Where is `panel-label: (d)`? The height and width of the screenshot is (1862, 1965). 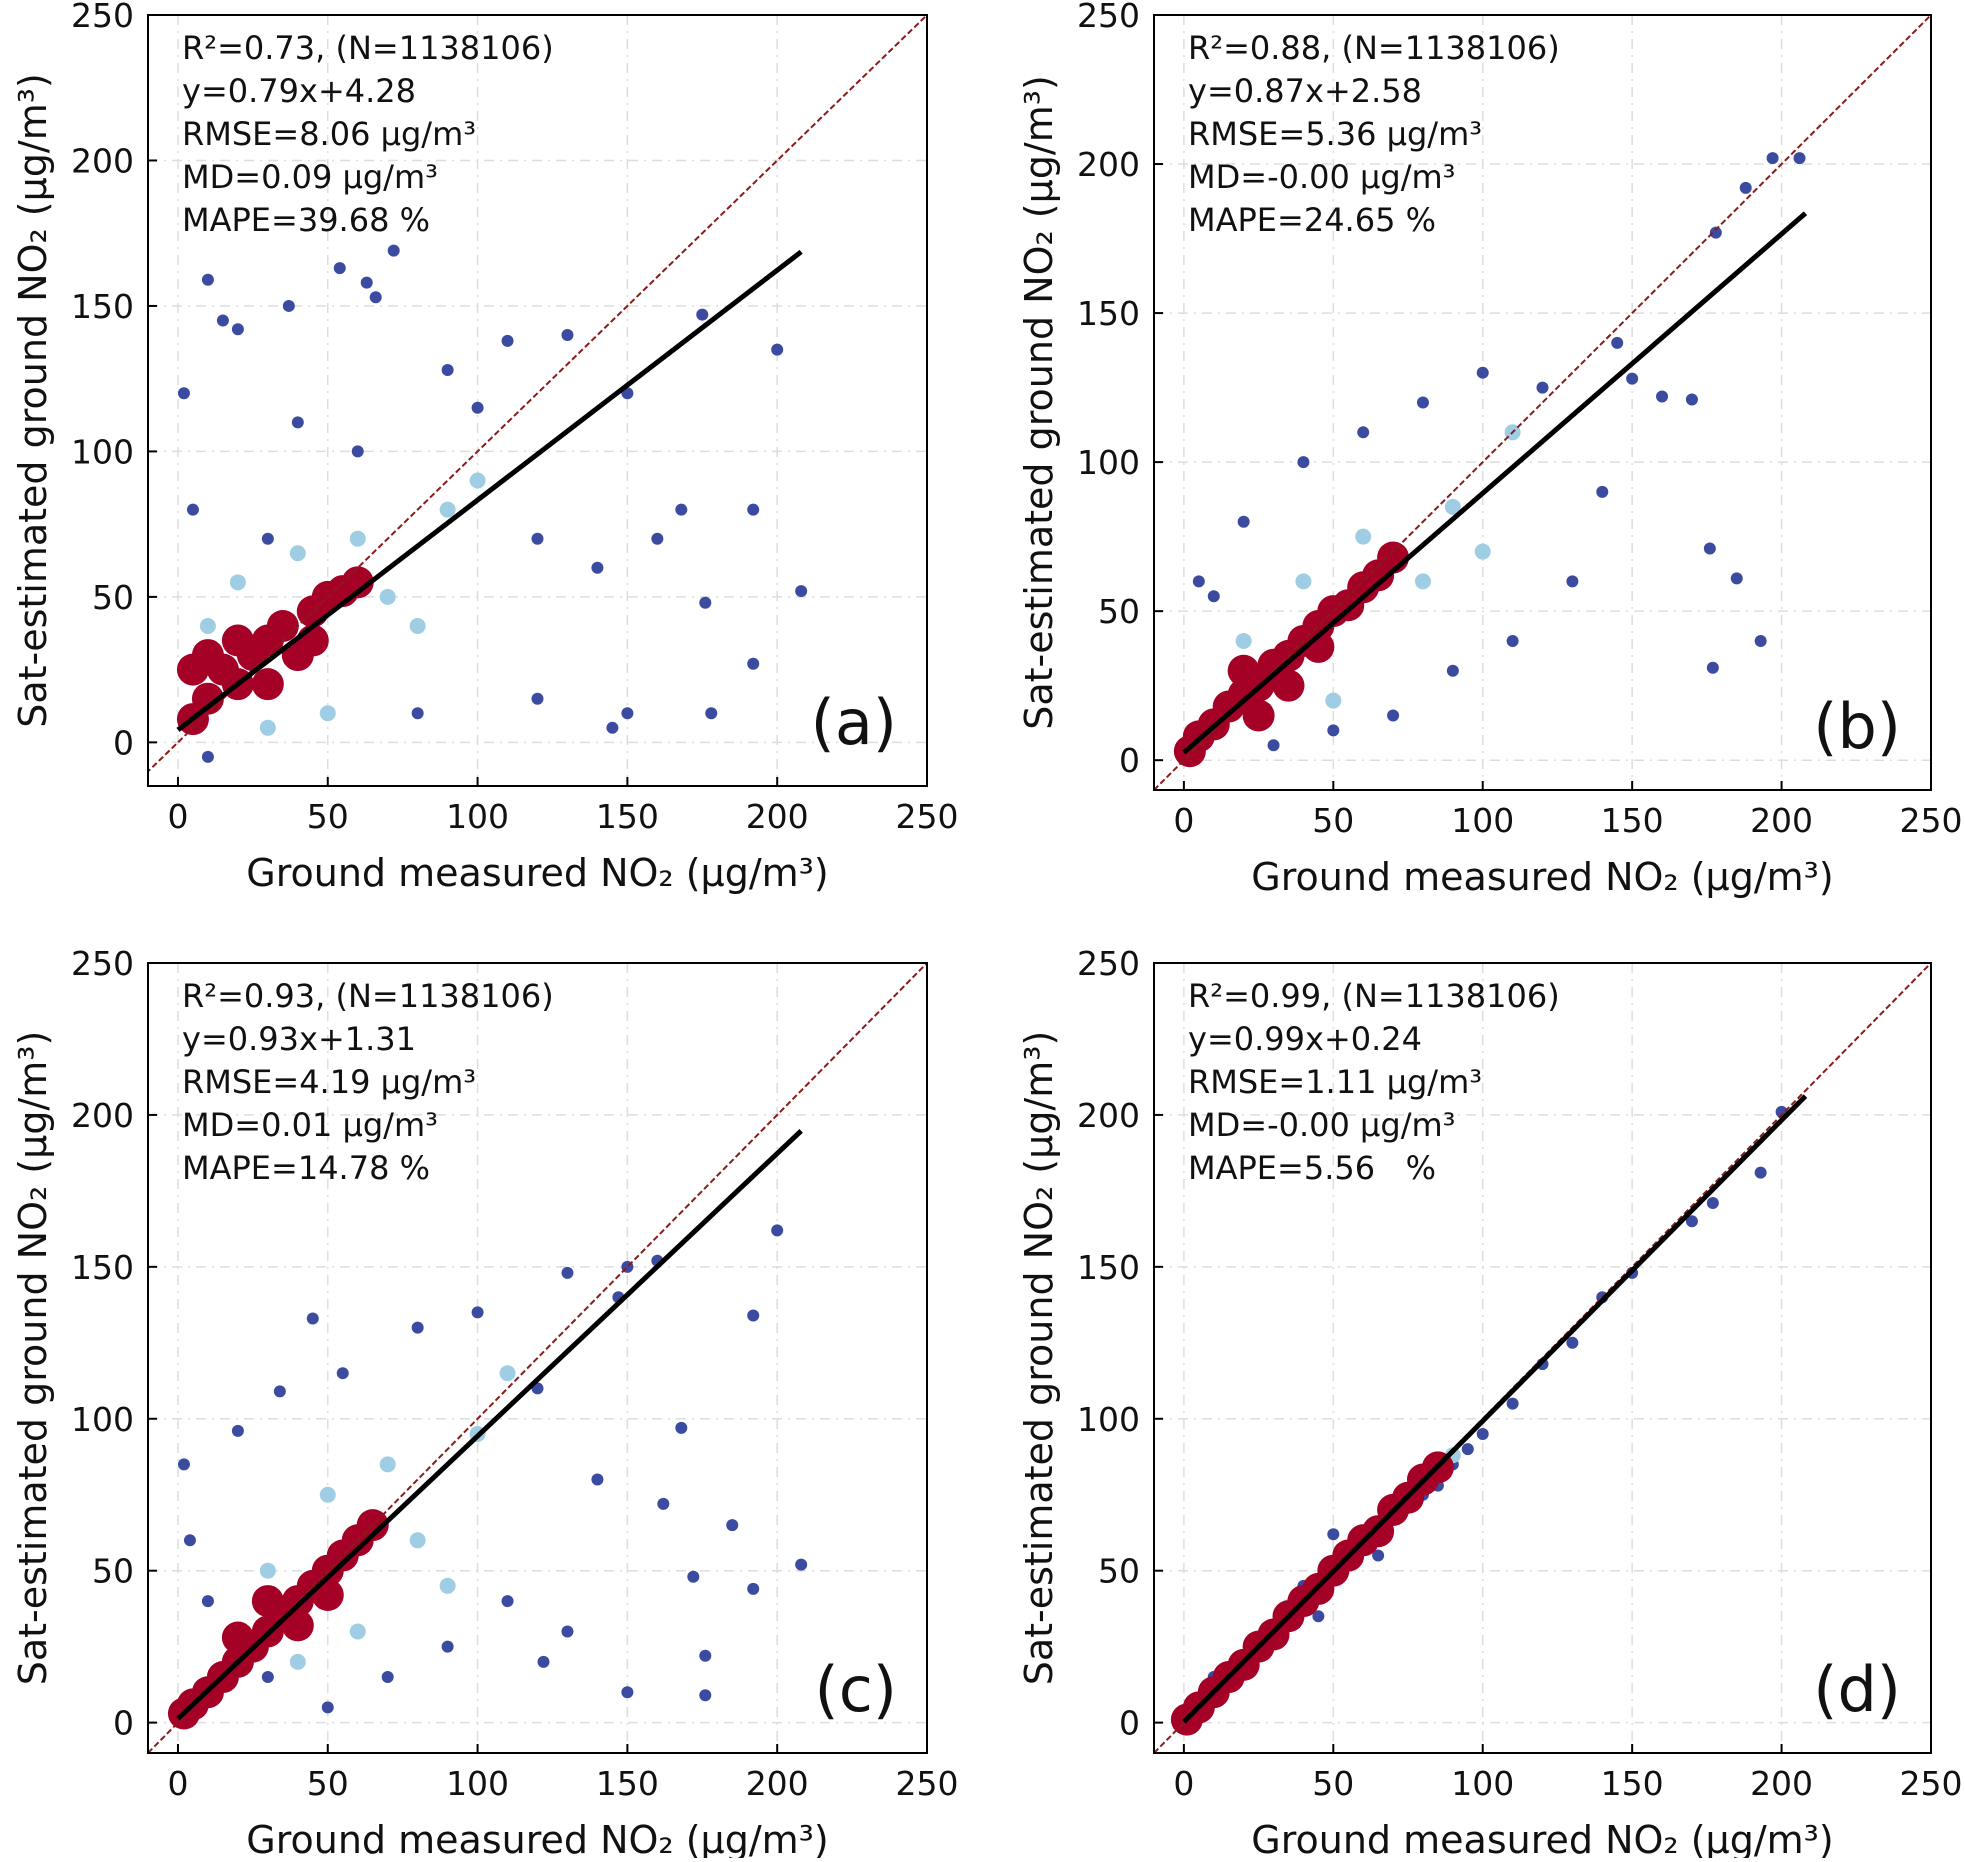 panel-label: (d) is located at coordinates (1857, 1689).